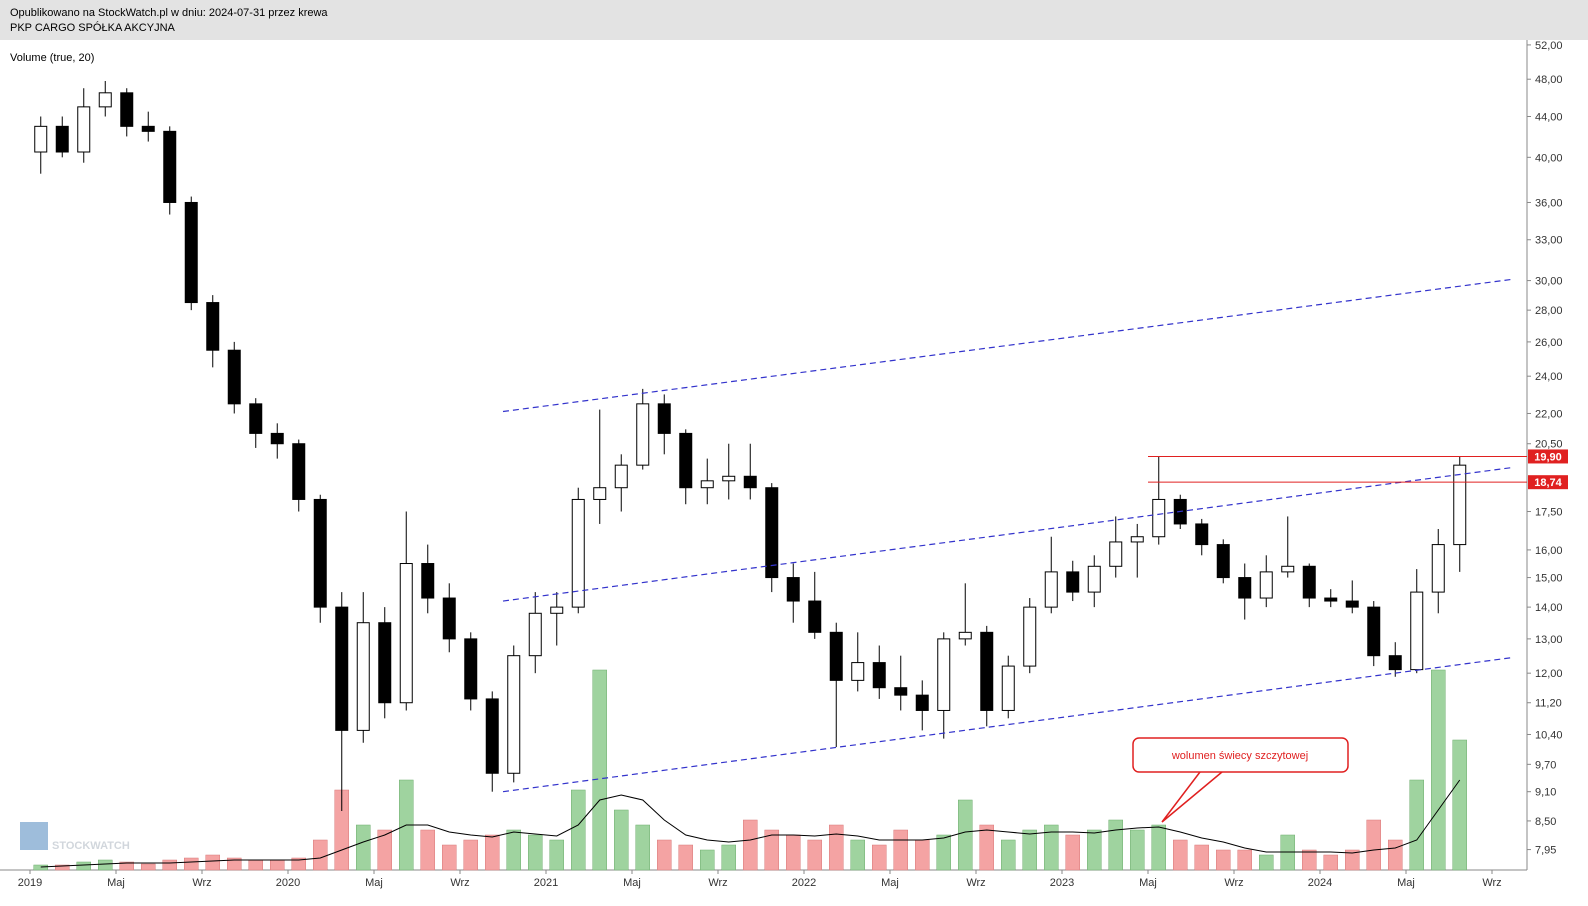  Describe the element at coordinates (1549, 445) in the screenshot. I see `y-tick-label: 20,50` at that location.